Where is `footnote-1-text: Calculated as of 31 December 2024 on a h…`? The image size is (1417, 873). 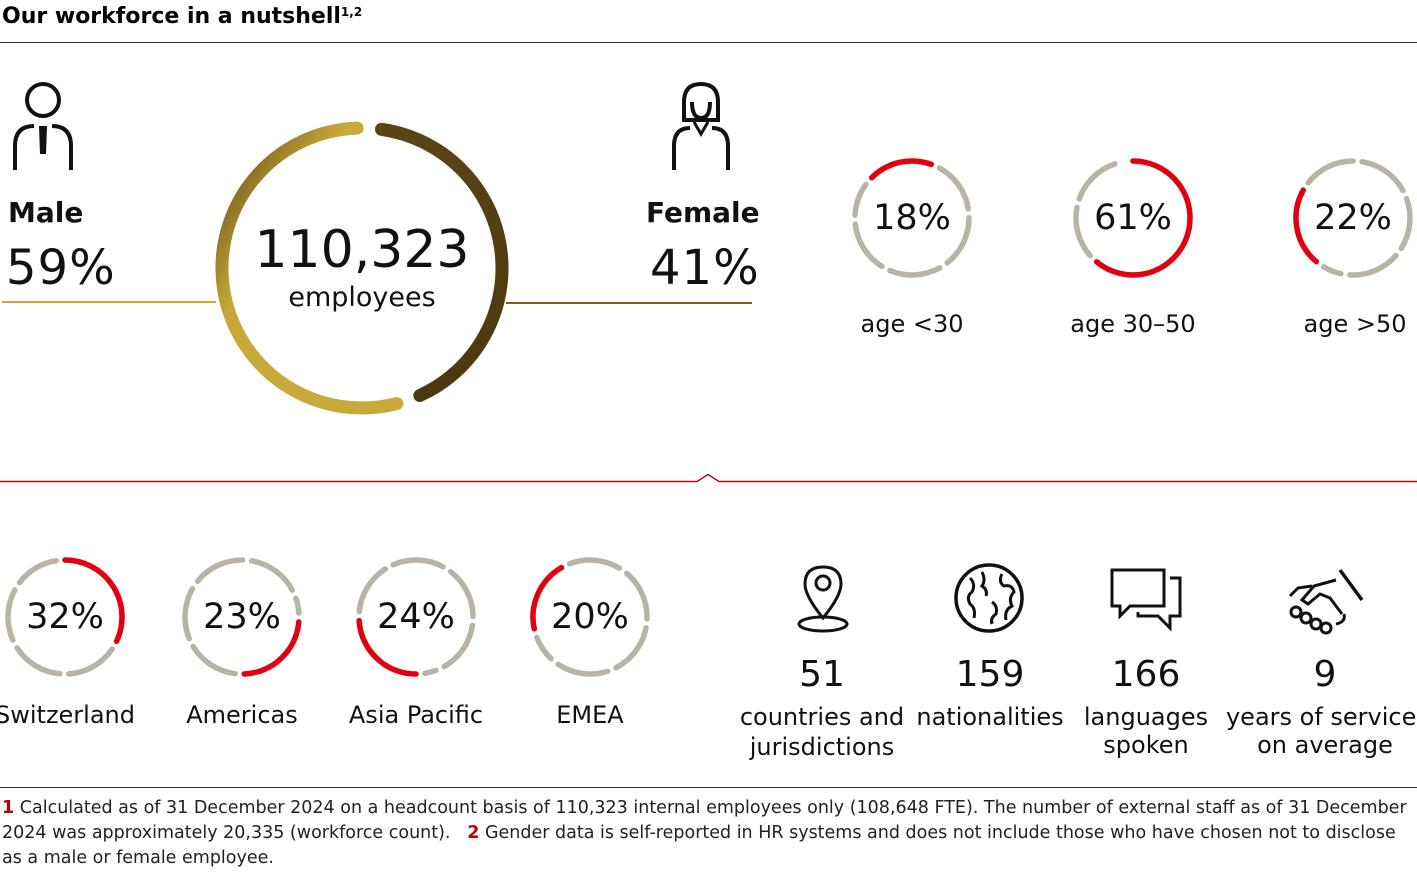 footnote-1-text: Calculated as of 31 December 2024 on a h… is located at coordinates (704, 820).